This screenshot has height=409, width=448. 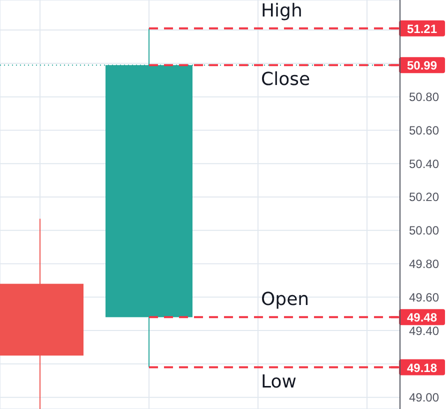 What do you see at coordinates (278, 381) in the screenshot?
I see `ref-line-label: Low` at bounding box center [278, 381].